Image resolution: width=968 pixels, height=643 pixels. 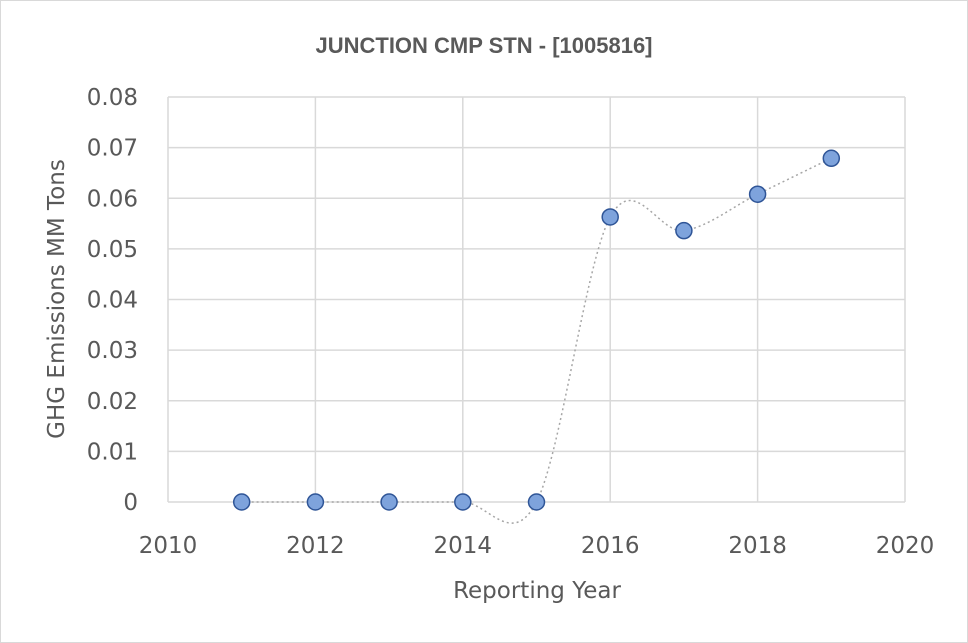 What do you see at coordinates (57, 299) in the screenshot?
I see `y-axis-label: GHG Emissions MM Tons` at bounding box center [57, 299].